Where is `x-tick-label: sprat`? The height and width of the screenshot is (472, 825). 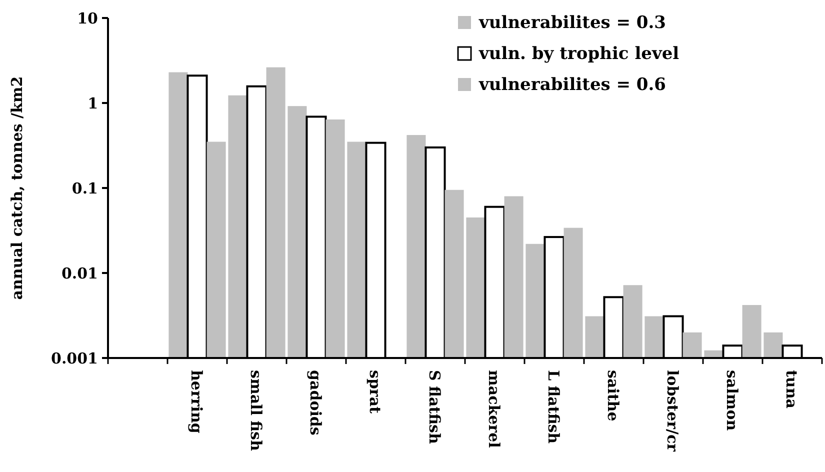 x-tick-label: sprat is located at coordinates (375, 392).